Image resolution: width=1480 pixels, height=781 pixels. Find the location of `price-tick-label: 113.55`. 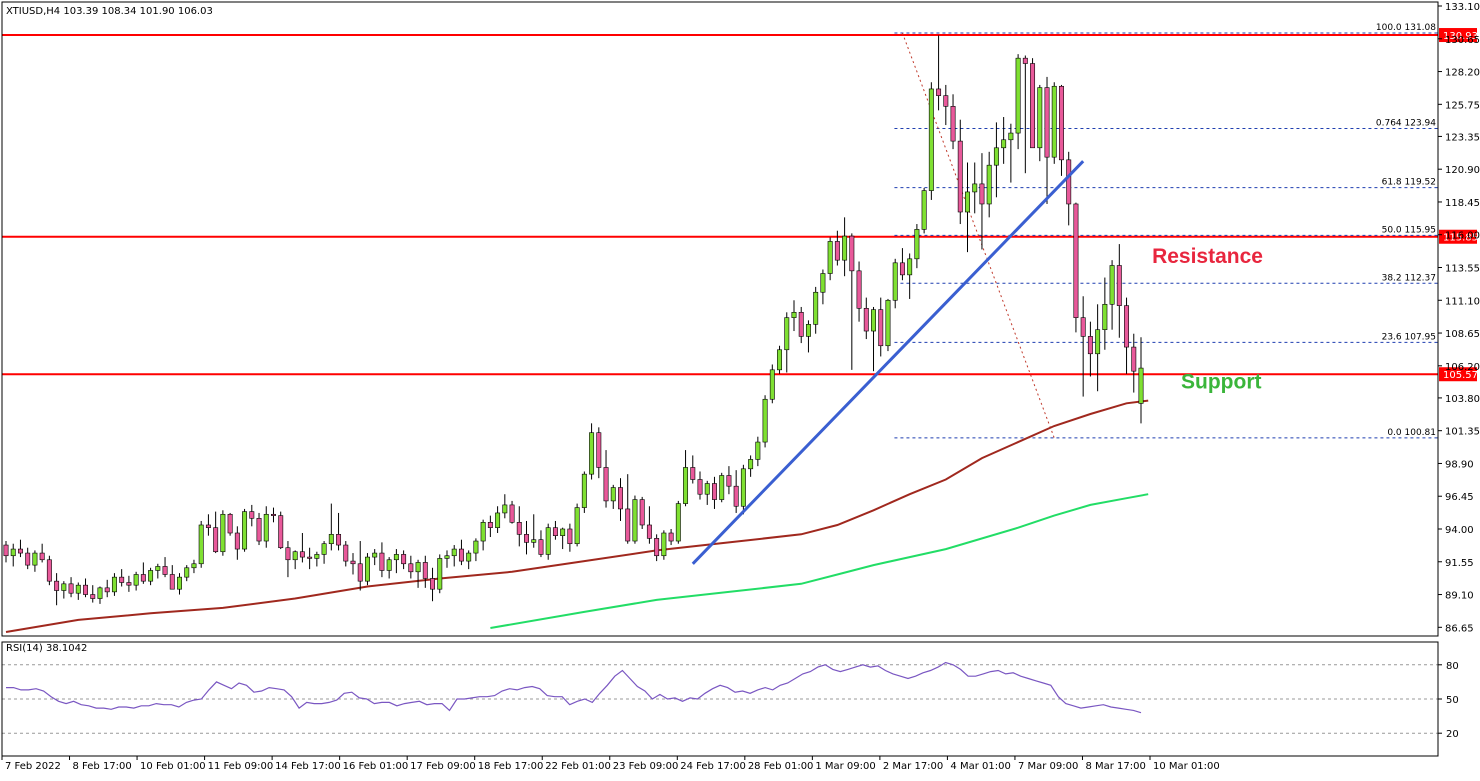

price-tick-label: 113.55 is located at coordinates (1462, 269).